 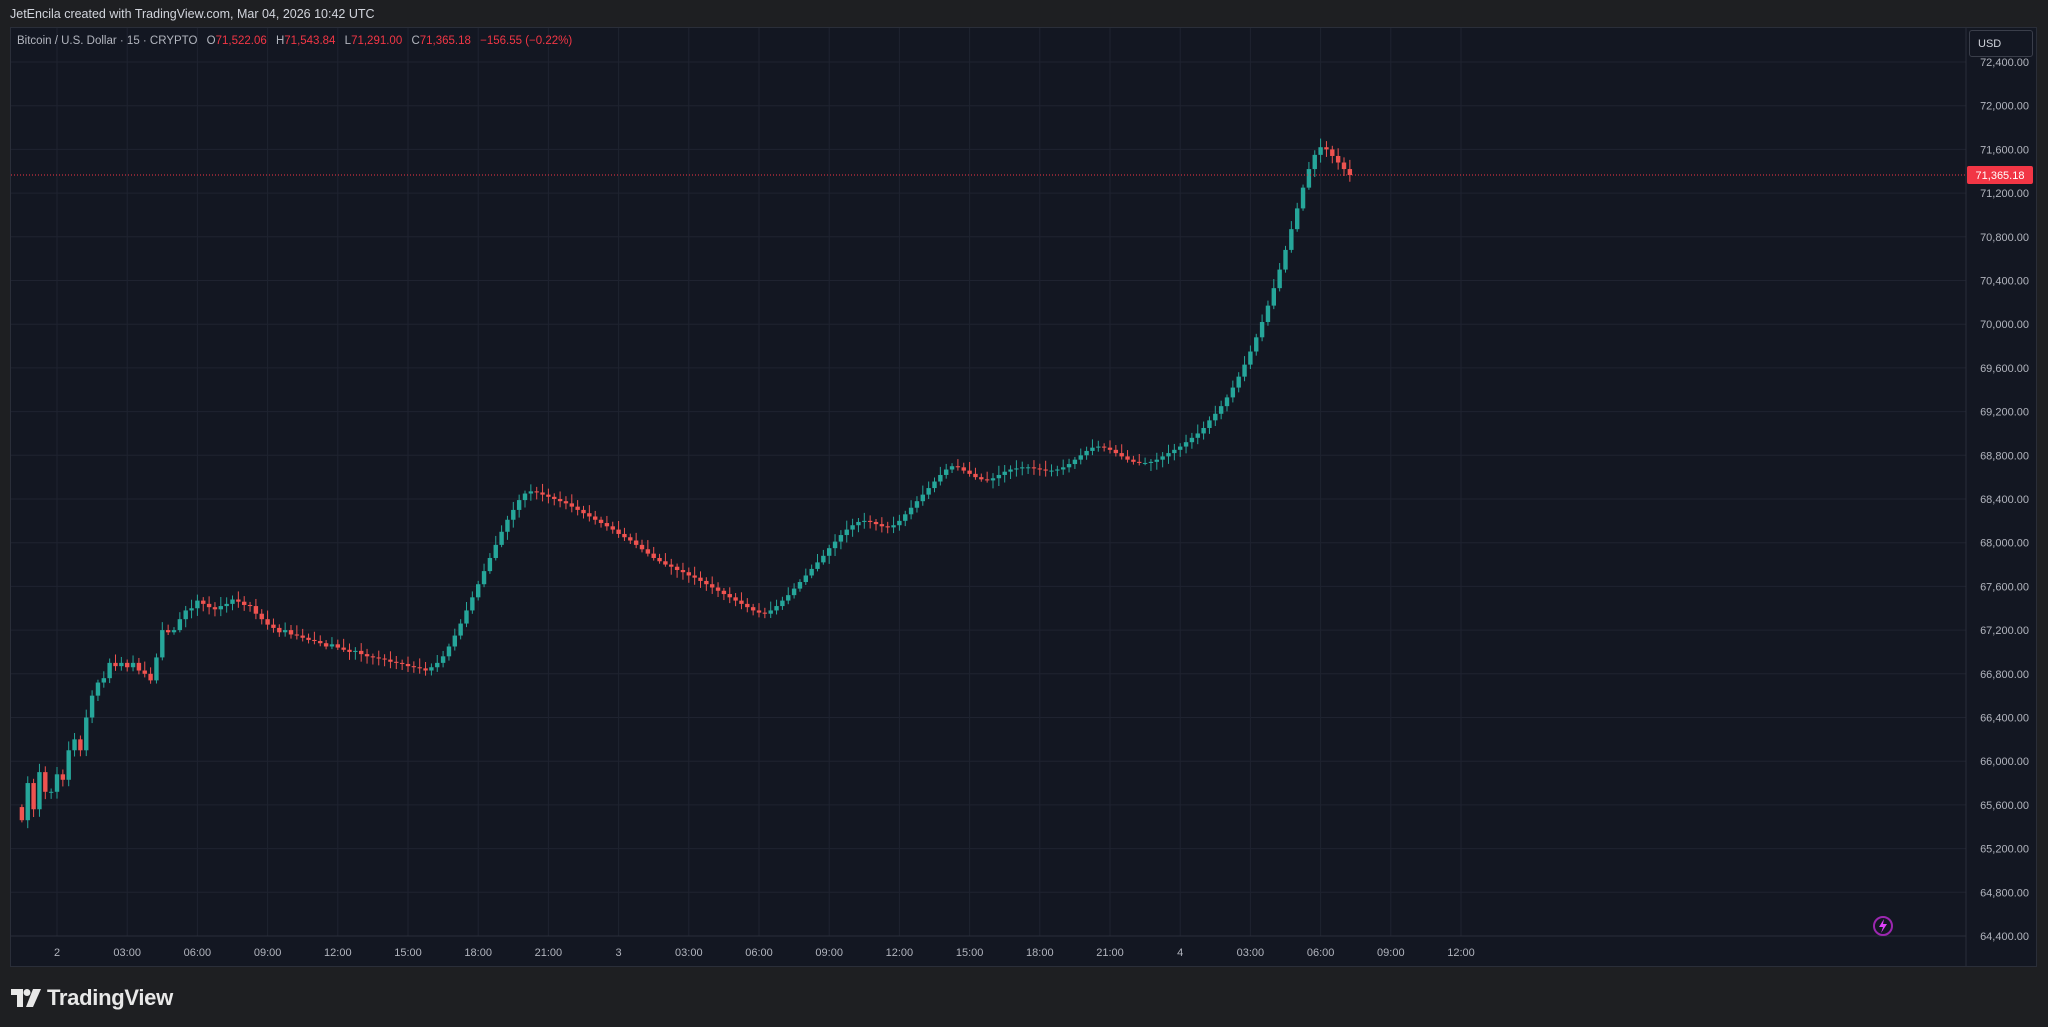 I want to click on y-tick-label: 68,800.00, so click(x=2004, y=456).